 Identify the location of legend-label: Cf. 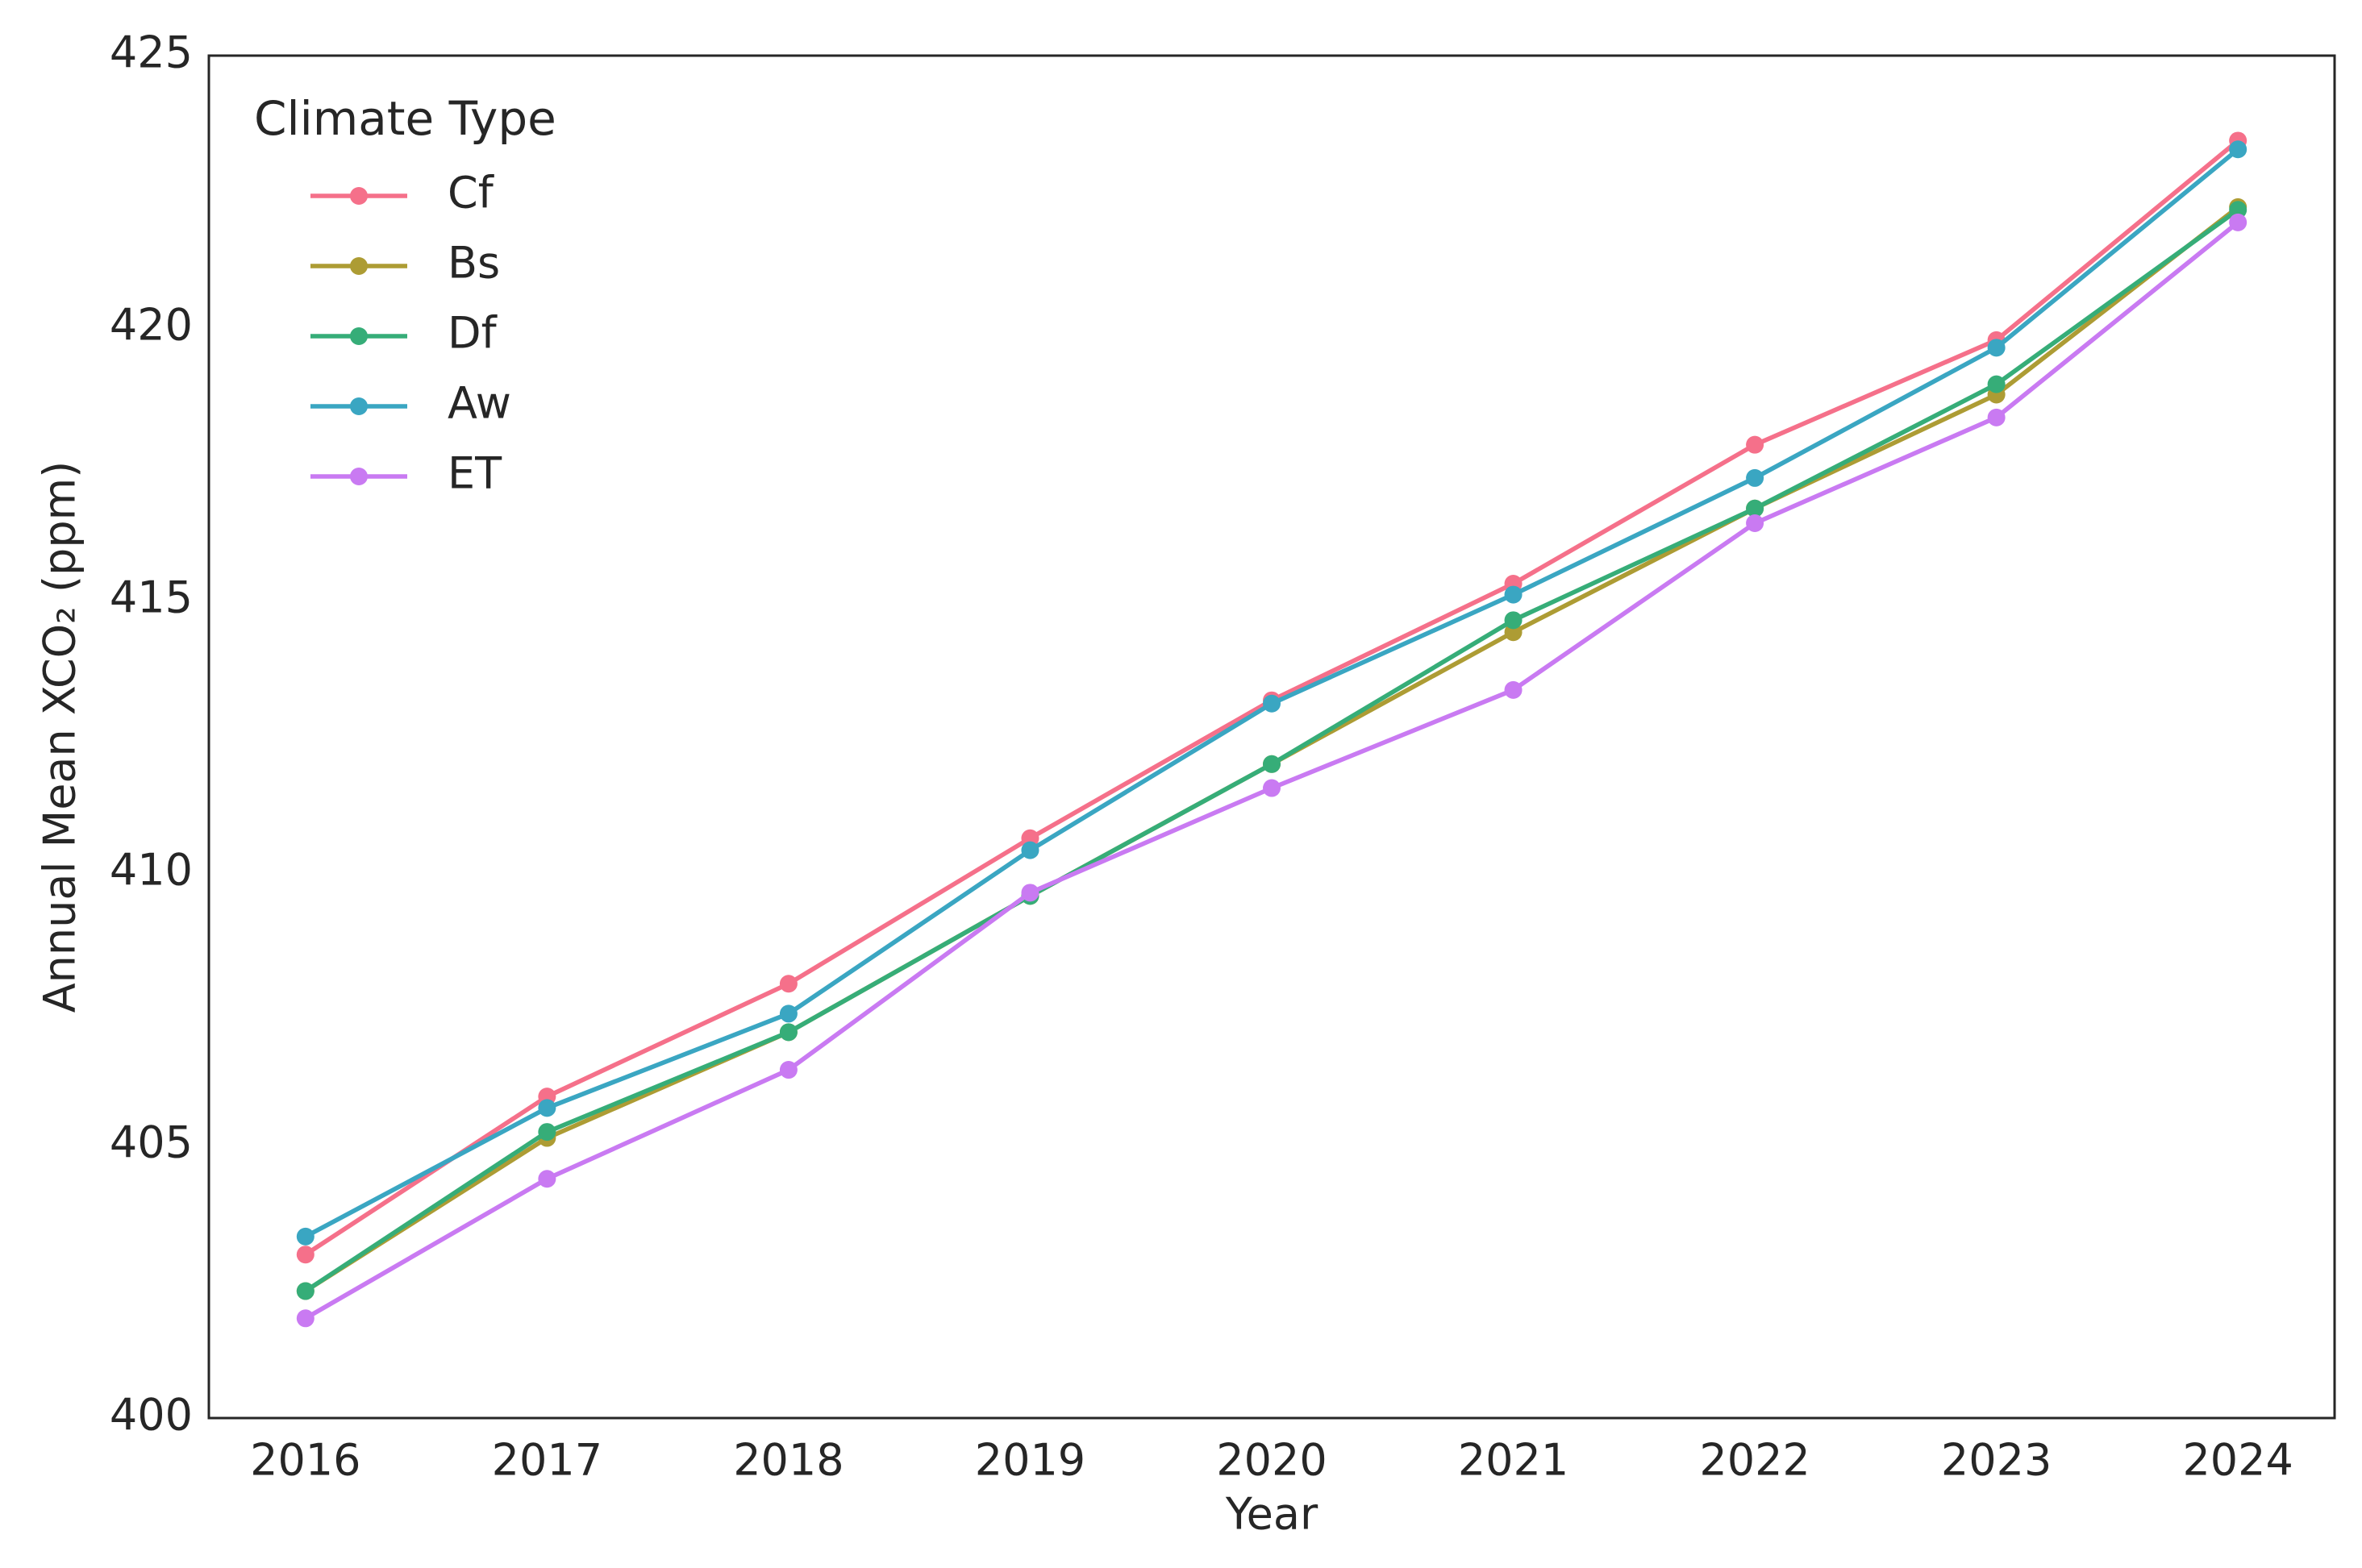
(472, 193).